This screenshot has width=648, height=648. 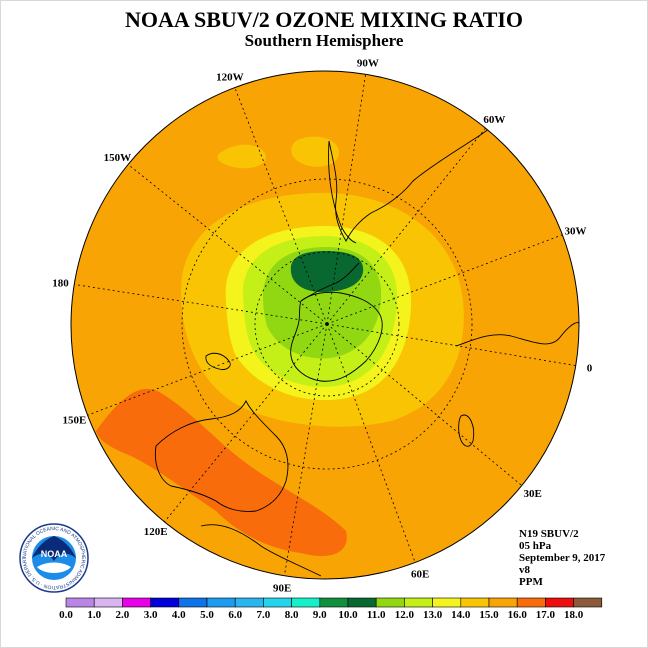 What do you see at coordinates (156, 532) in the screenshot?
I see `longitude-label: 120E` at bounding box center [156, 532].